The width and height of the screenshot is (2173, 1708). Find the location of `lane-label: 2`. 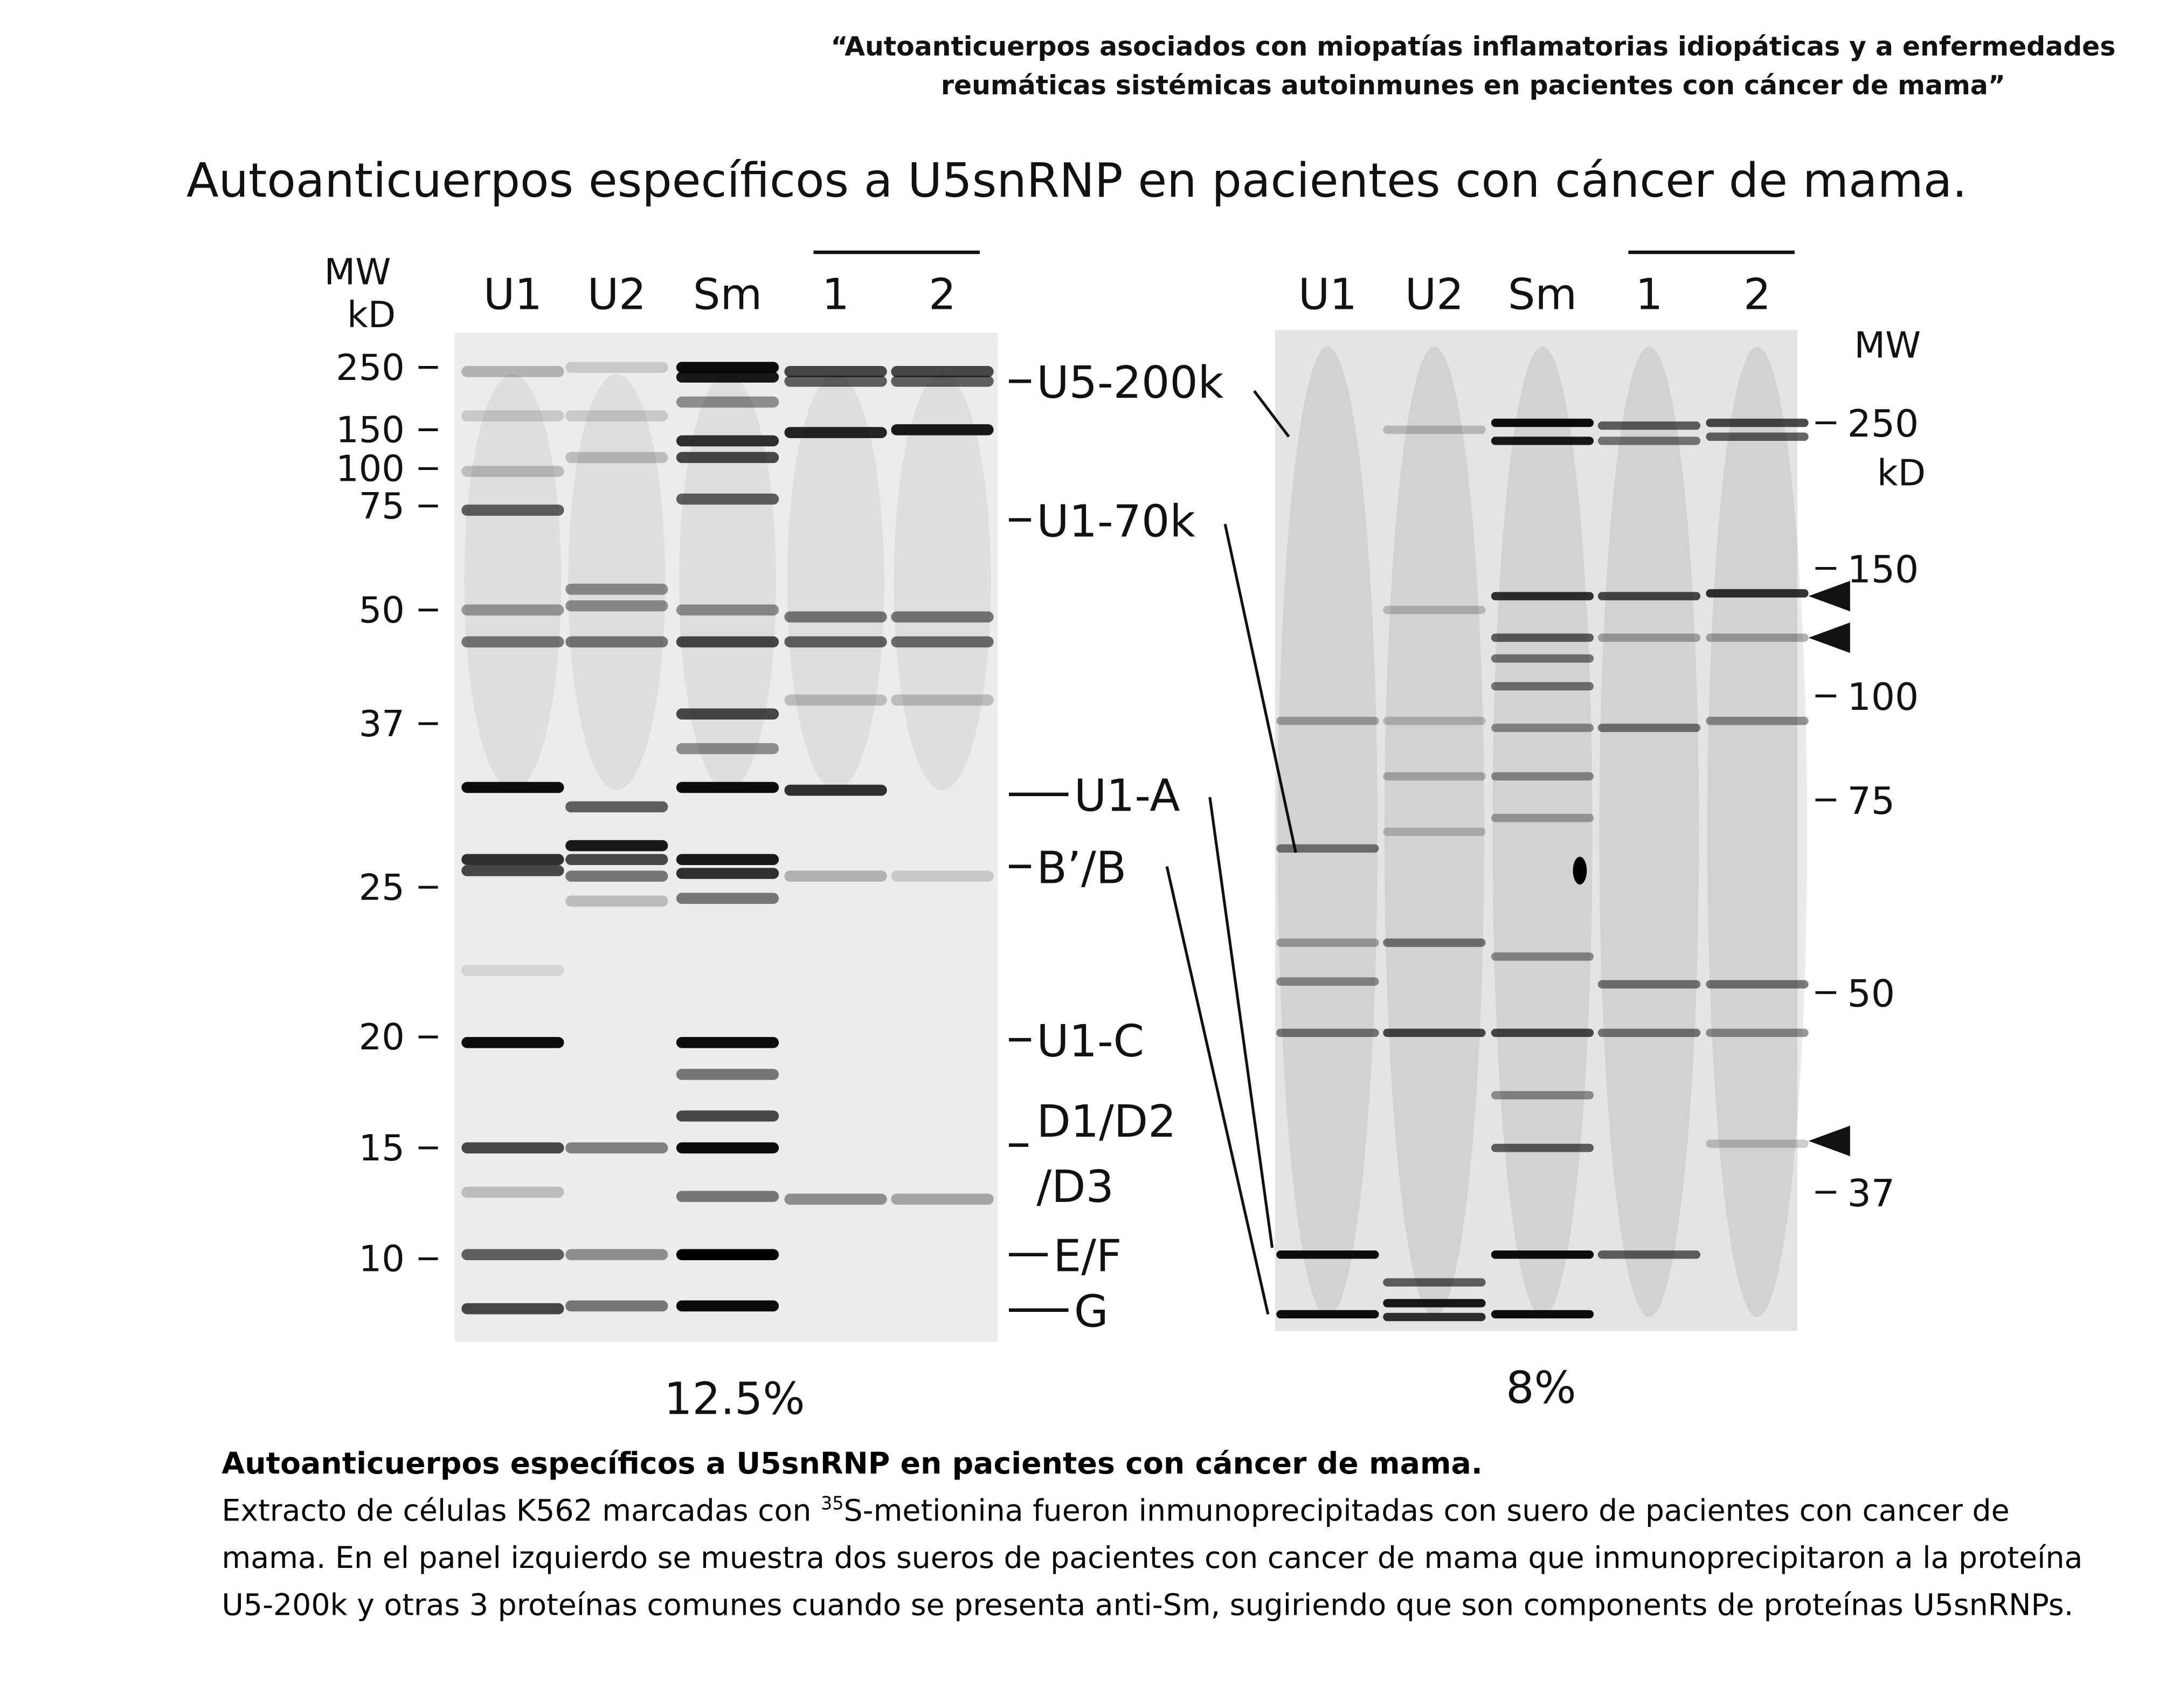

lane-label: 2 is located at coordinates (942, 294).